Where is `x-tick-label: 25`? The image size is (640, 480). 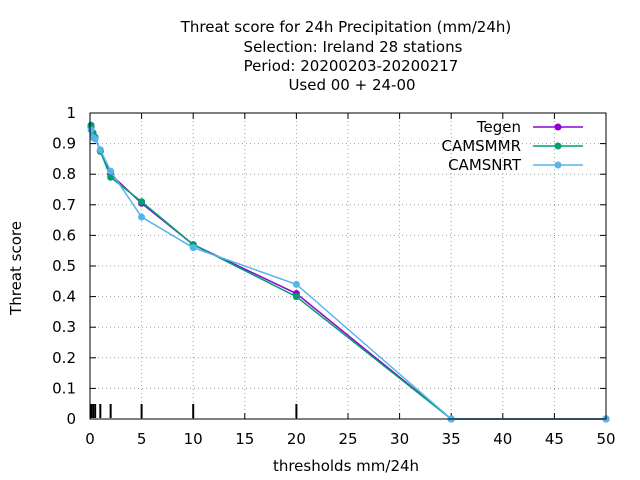 x-tick-label: 25 is located at coordinates (347, 439).